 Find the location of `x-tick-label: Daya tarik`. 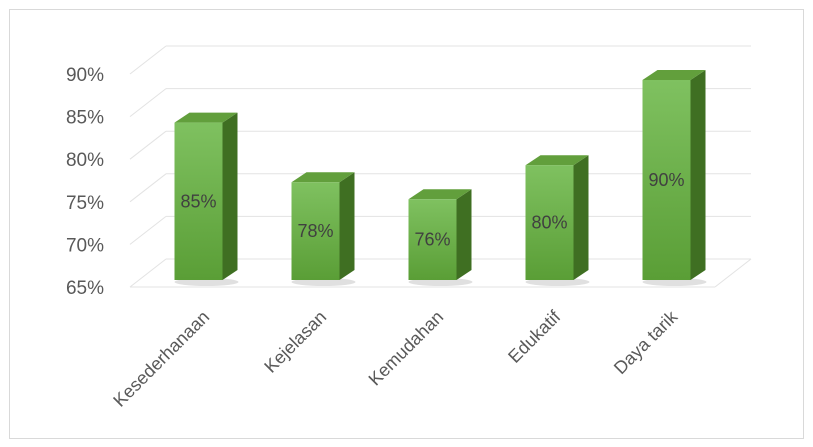

x-tick-label: Daya tarik is located at coordinates (646, 342).